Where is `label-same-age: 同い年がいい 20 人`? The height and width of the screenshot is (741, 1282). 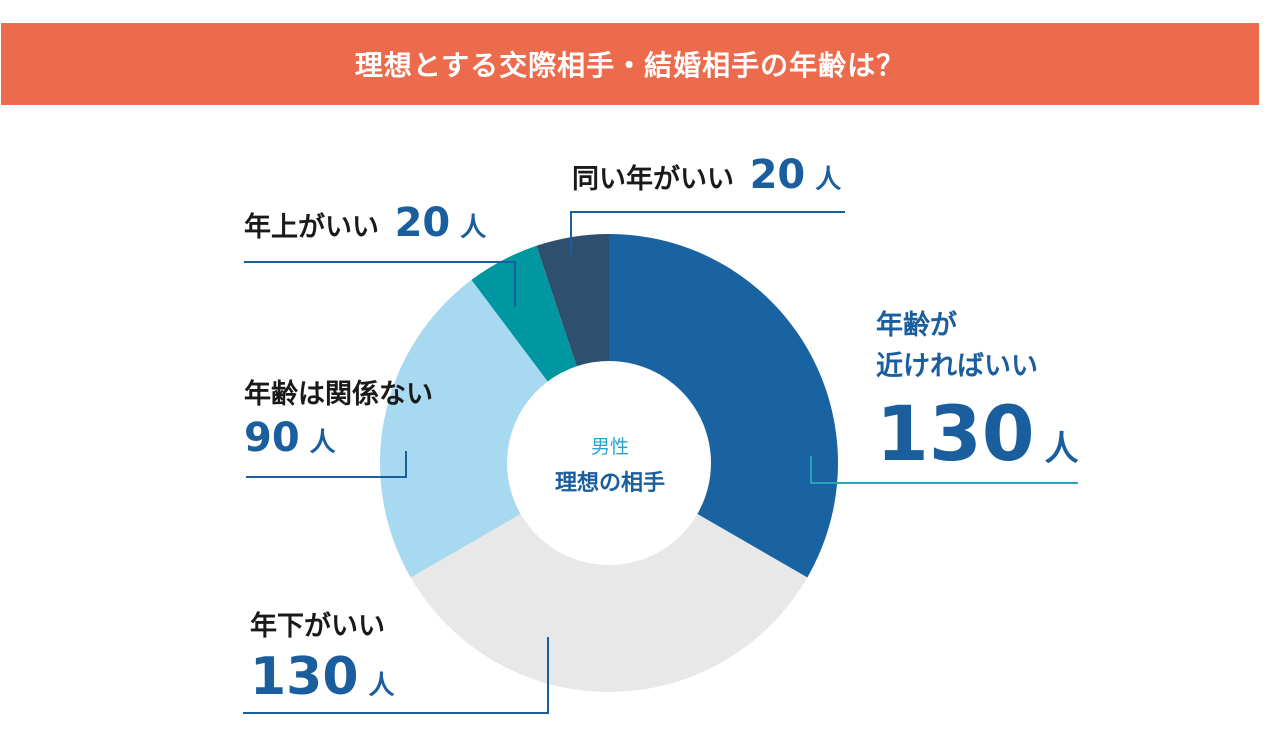
label-same-age: 同い年がいい 20 人 is located at coordinates (706, 175).